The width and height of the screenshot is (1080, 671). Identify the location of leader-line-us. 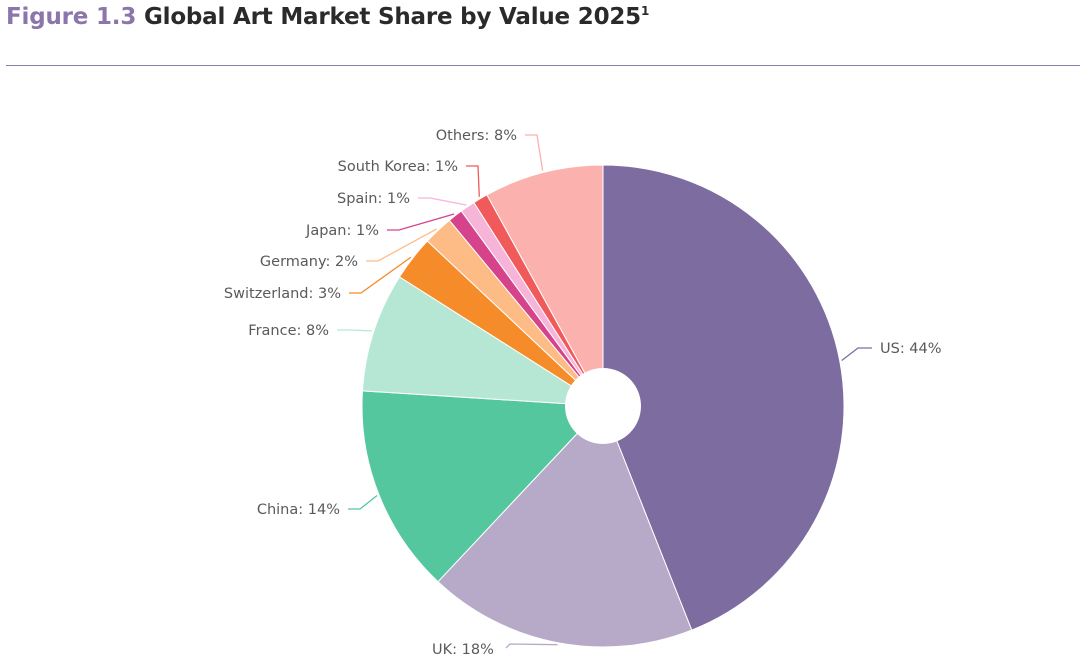
(856, 354).